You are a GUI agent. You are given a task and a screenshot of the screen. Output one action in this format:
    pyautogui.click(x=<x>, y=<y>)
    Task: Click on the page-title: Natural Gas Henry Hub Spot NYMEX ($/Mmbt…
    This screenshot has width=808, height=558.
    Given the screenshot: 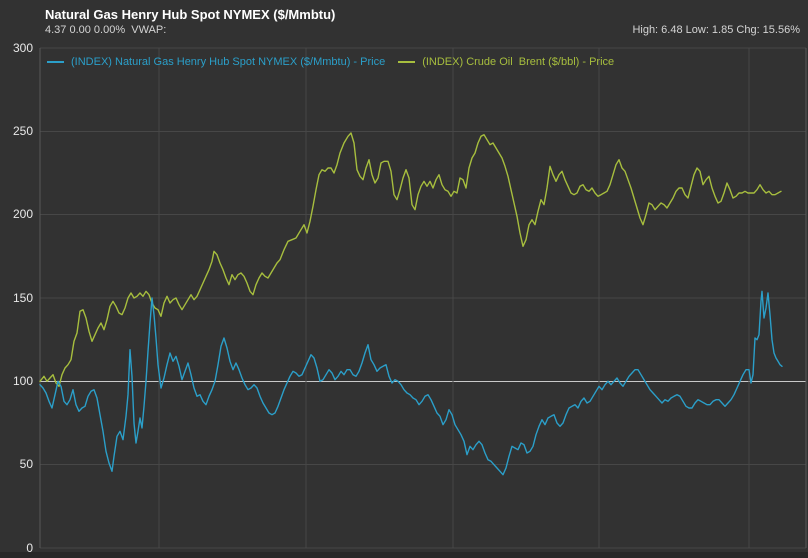 What is the action you would take?
    pyautogui.click(x=190, y=14)
    